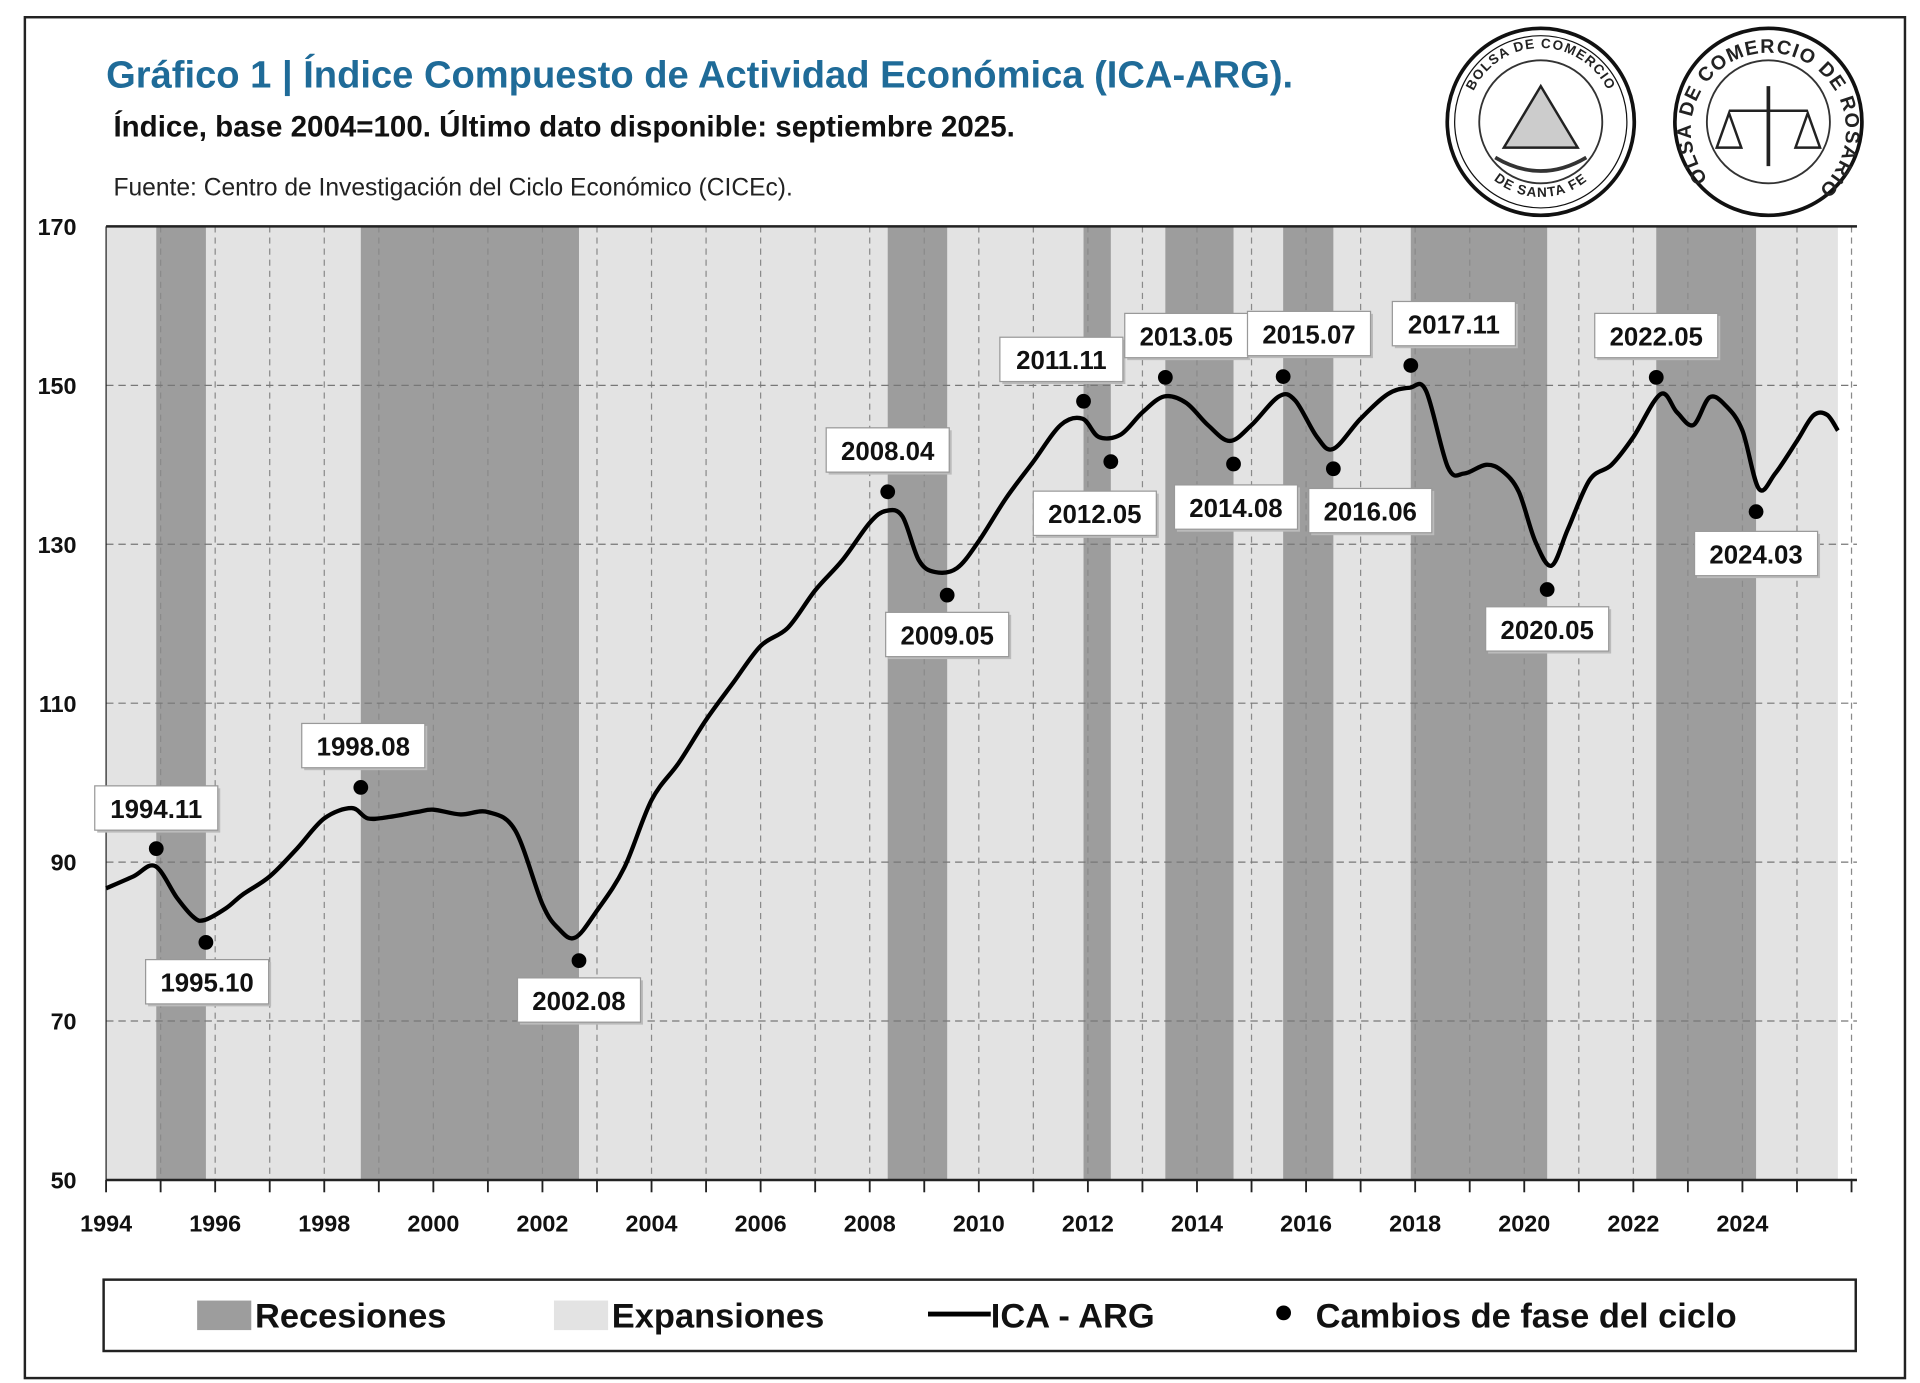 The height and width of the screenshot is (1383, 1920). Describe the element at coordinates (761, 1224) in the screenshot. I see `x-tick-label: 2006` at that location.